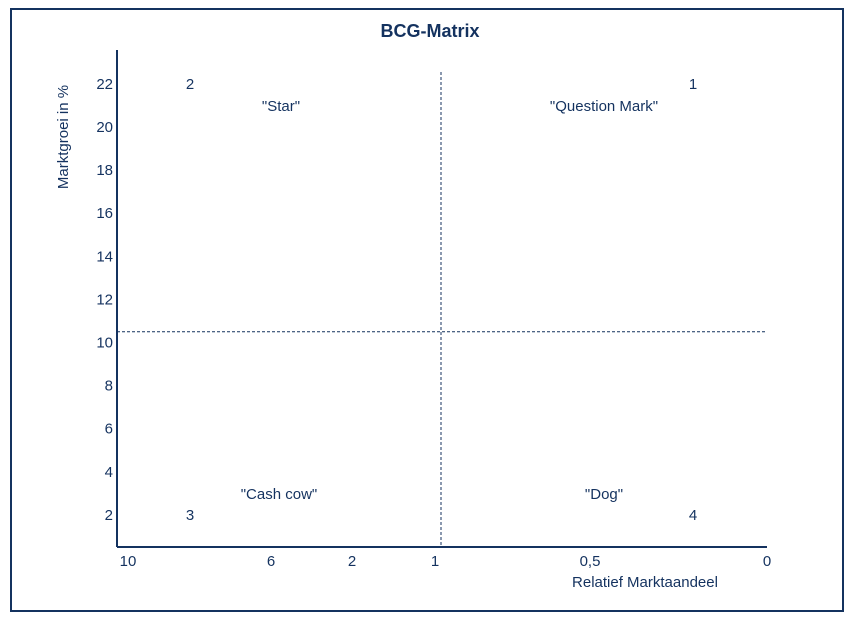 The height and width of the screenshot is (627, 858). I want to click on y-tick-label: 18, so click(104, 170).